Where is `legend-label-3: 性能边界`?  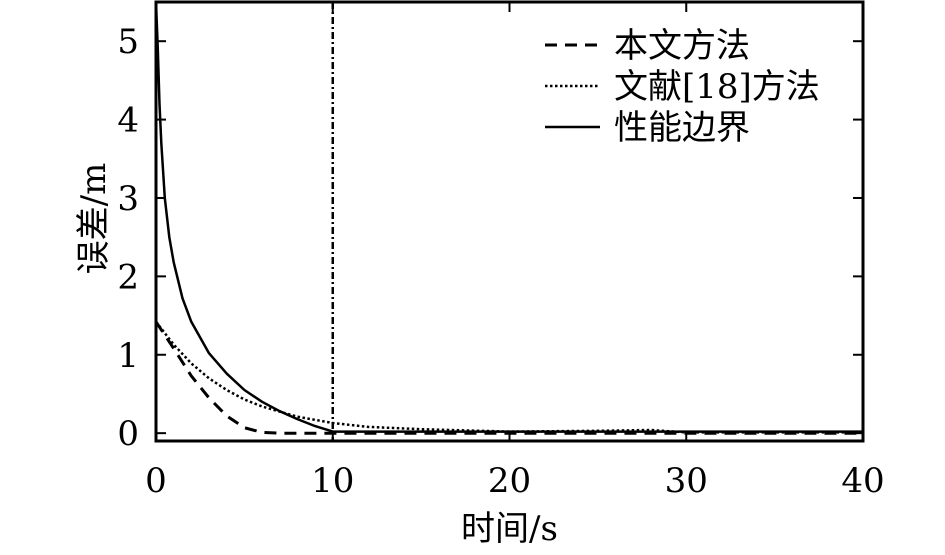
legend-label-3: 性能边界 is located at coordinates (682, 128).